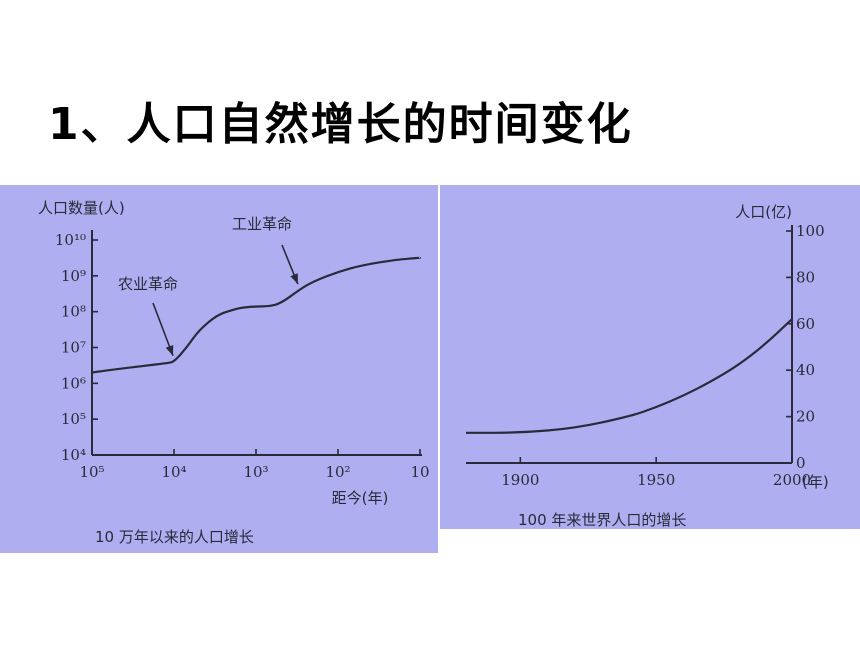 Image resolution: width=860 pixels, height=645 pixels. I want to click on right-y-axis-label: 人口(亿), so click(763, 212).